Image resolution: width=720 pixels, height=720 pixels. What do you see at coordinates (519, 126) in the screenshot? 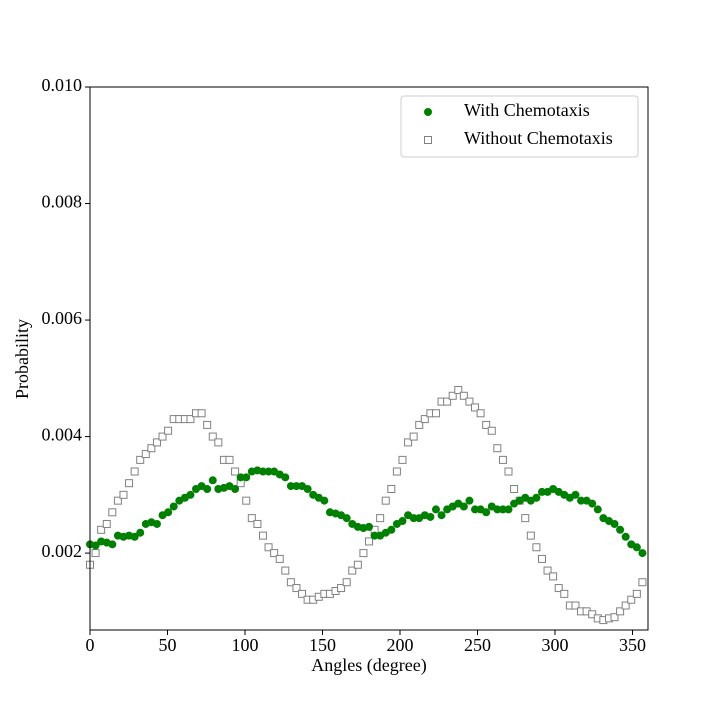
I see `legend-box` at bounding box center [519, 126].